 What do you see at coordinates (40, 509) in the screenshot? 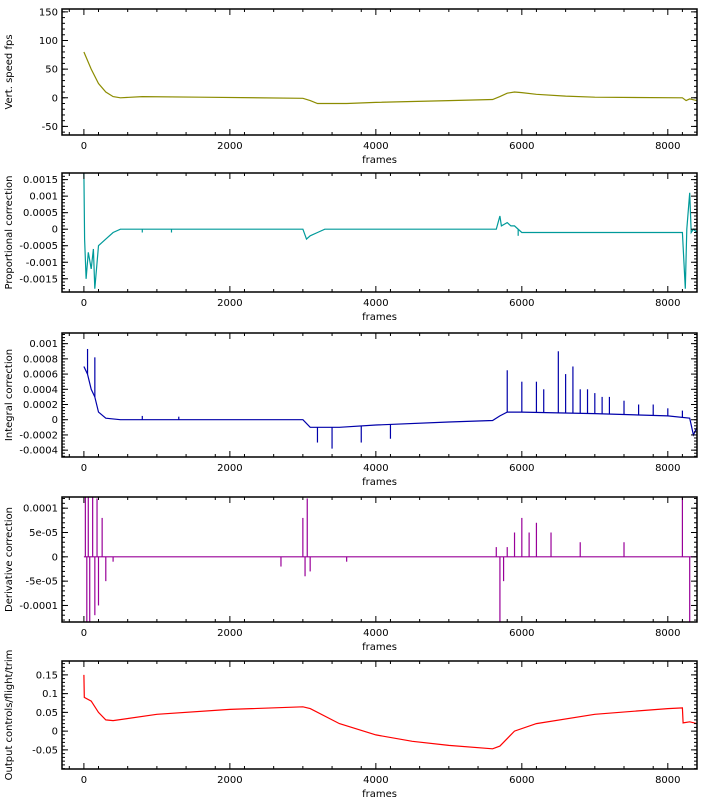
I see `y-tick-label: 0.0001` at bounding box center [40, 509].